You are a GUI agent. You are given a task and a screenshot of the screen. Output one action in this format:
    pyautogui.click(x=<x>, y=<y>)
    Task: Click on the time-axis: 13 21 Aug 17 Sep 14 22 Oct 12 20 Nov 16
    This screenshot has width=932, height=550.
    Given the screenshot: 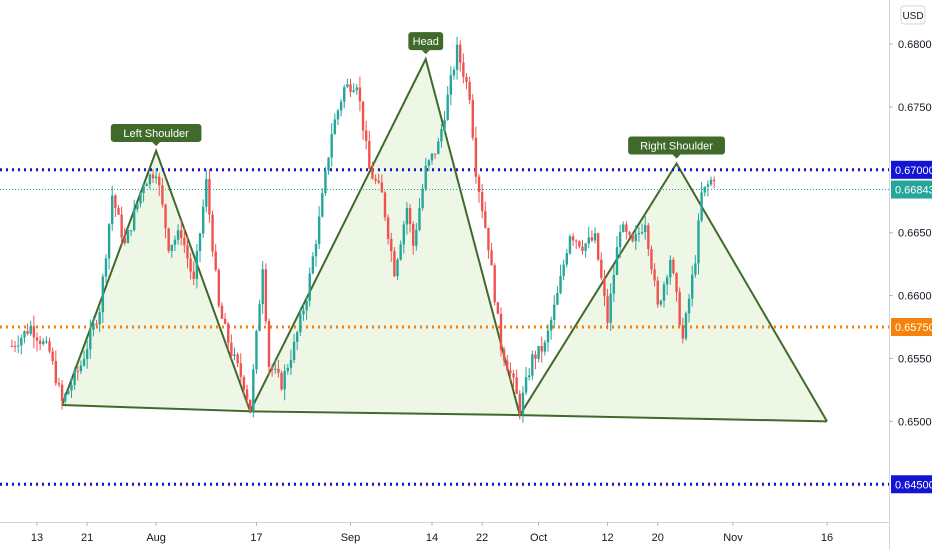 What is the action you would take?
    pyautogui.click(x=432, y=533)
    